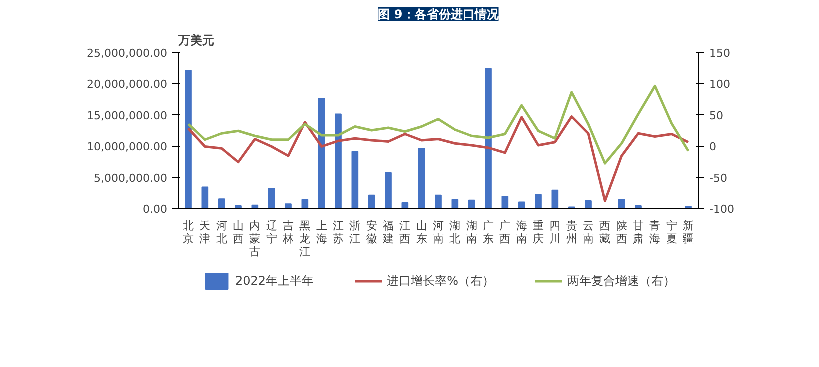 Image resolution: width=819 pixels, height=367 pixels. I want to click on x-tick-label: 新疆, so click(688, 233).